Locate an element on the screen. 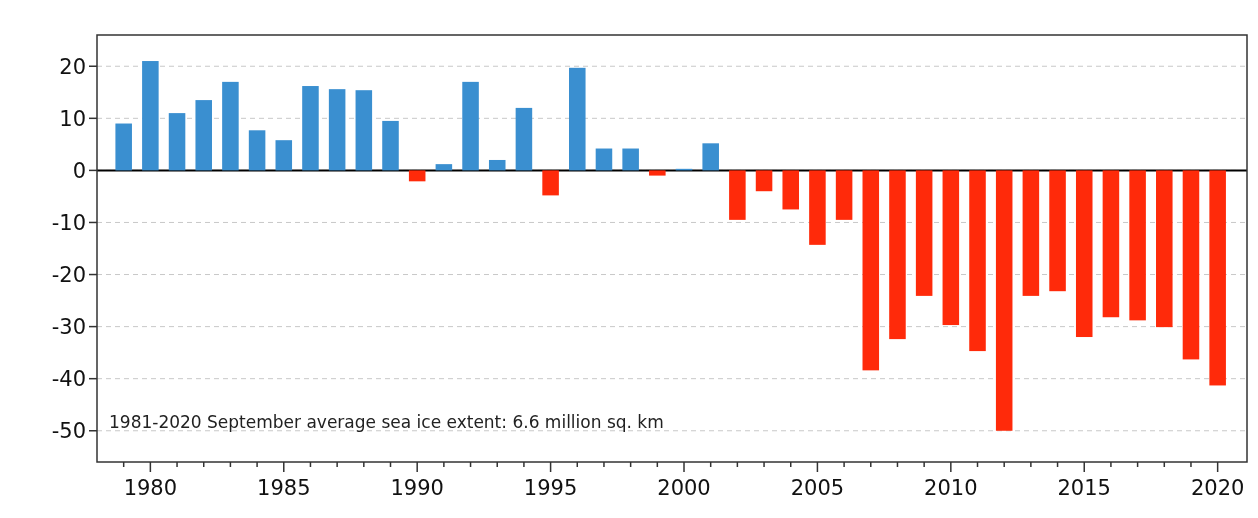 The height and width of the screenshot is (518, 1258). x-tick-label: 2000 is located at coordinates (684, 488).